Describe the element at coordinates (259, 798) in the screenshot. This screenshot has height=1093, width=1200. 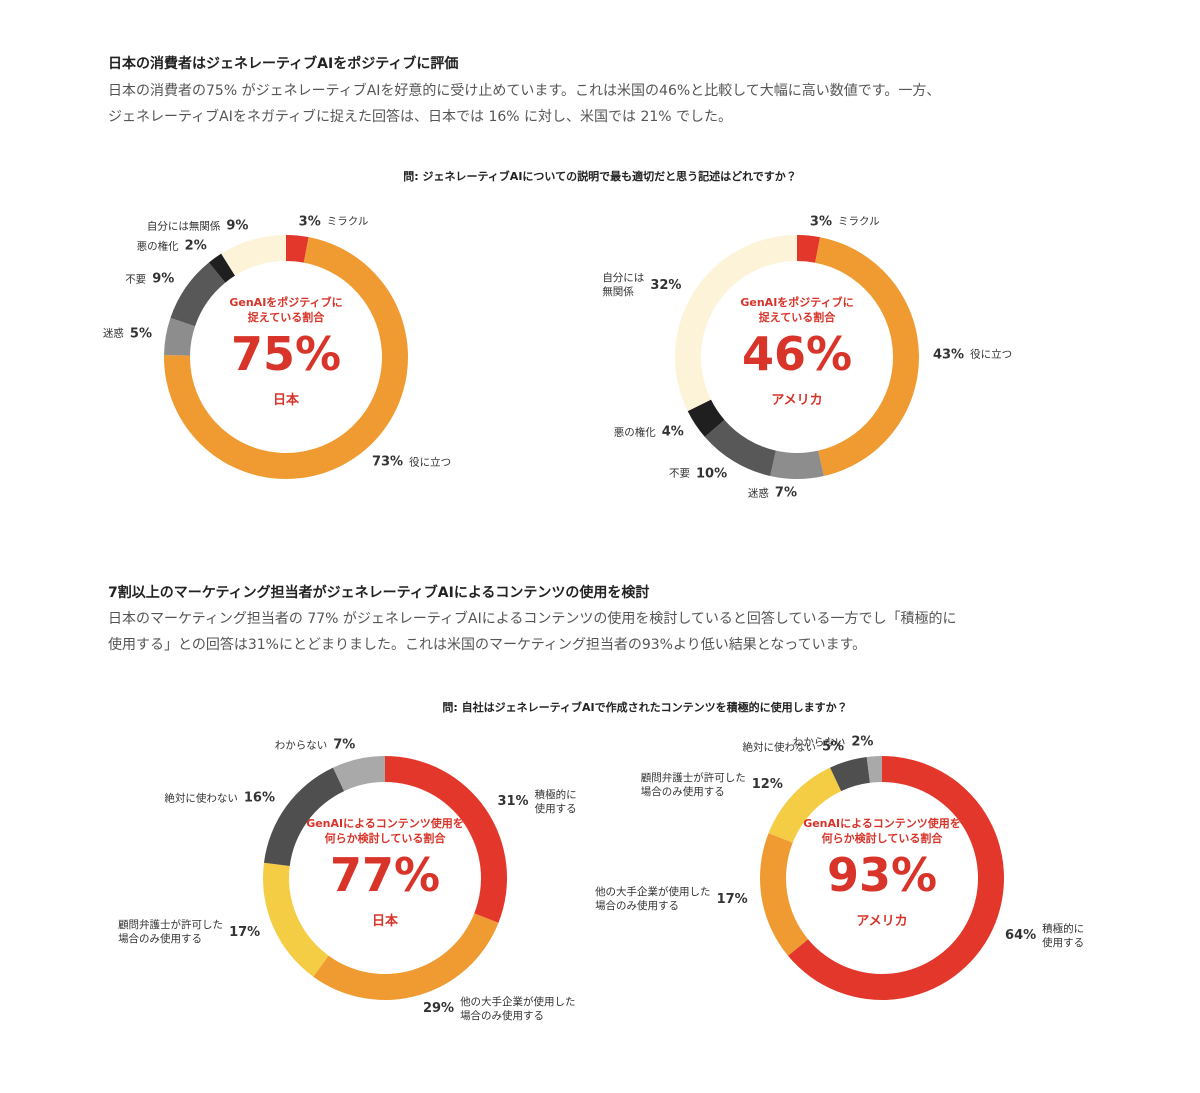
I see `slice-value-label: 16%` at that location.